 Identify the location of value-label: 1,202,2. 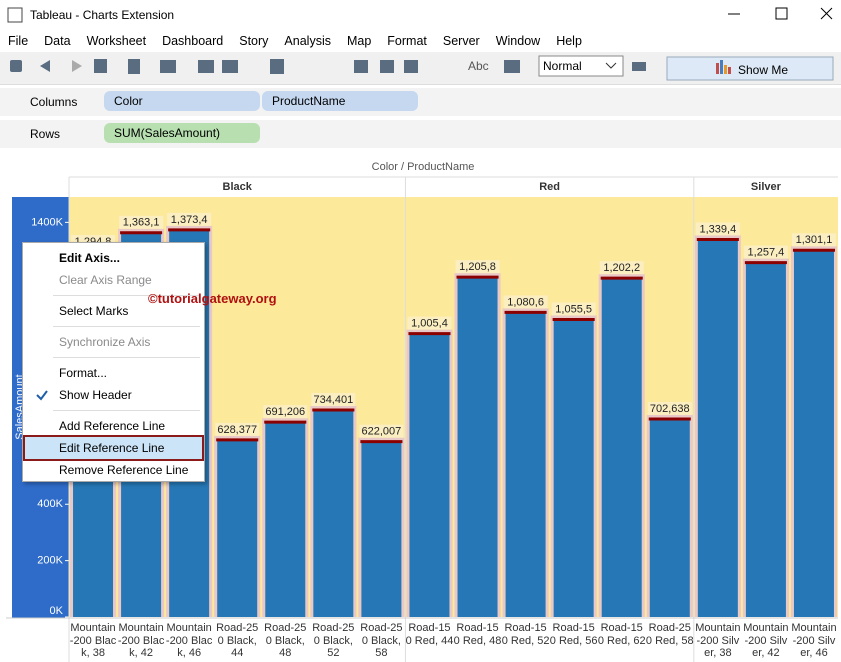
(621, 268).